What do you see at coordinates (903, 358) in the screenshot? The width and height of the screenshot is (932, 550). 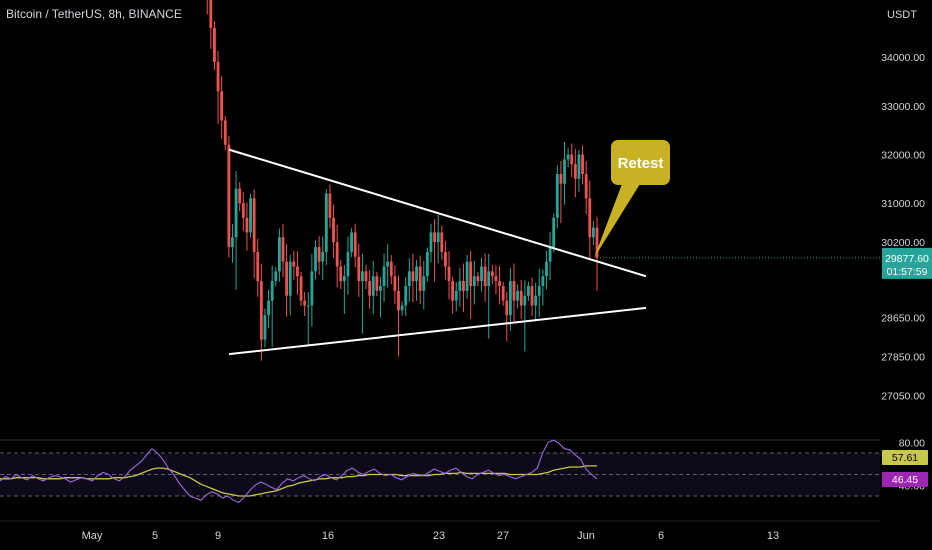 I see `price-tick-label: 27850.00` at bounding box center [903, 358].